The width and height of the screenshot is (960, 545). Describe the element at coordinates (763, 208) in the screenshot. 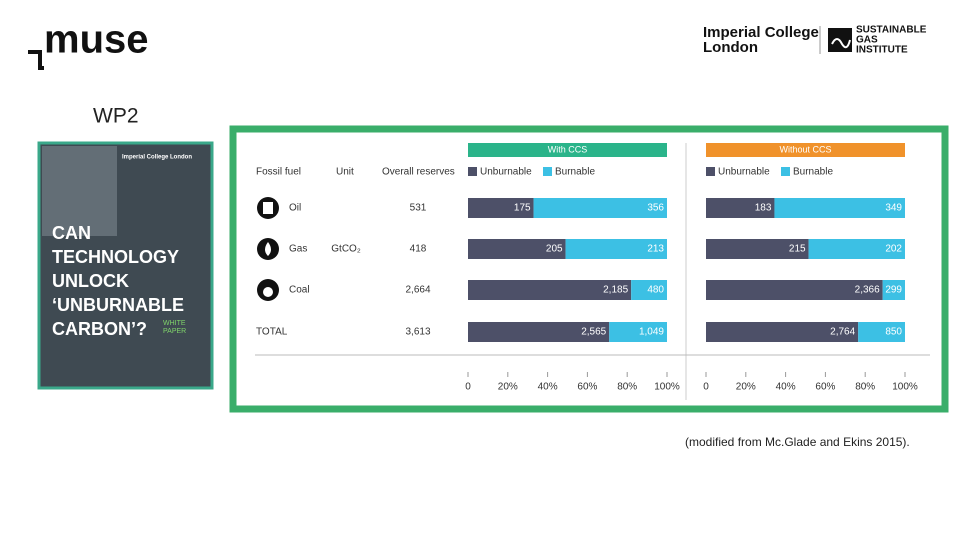

I see `data-label: 183` at that location.